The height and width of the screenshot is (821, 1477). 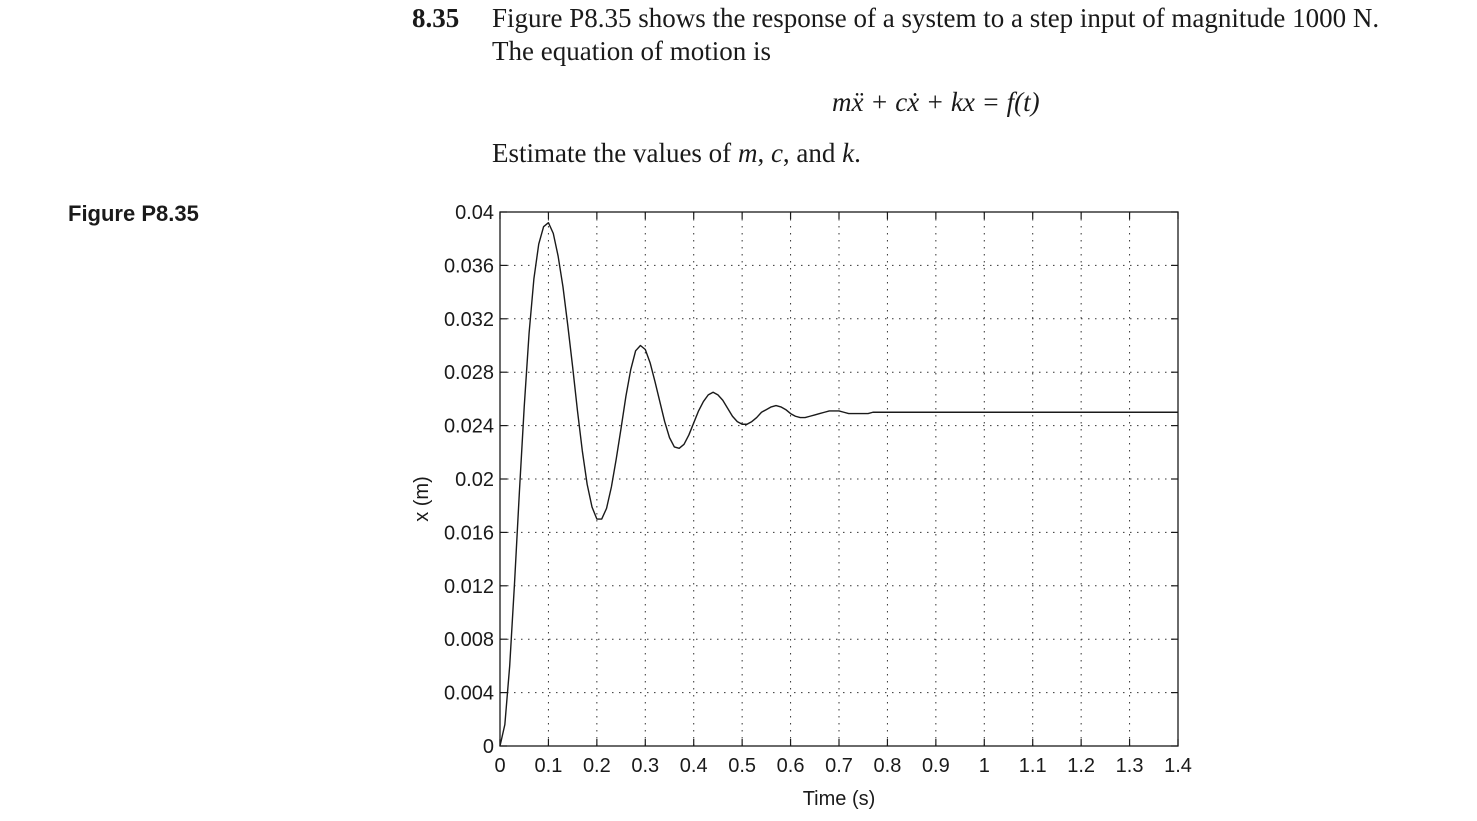 I want to click on estimate-sentence: Estimate the values of m, c, and k., so click(x=676, y=153).